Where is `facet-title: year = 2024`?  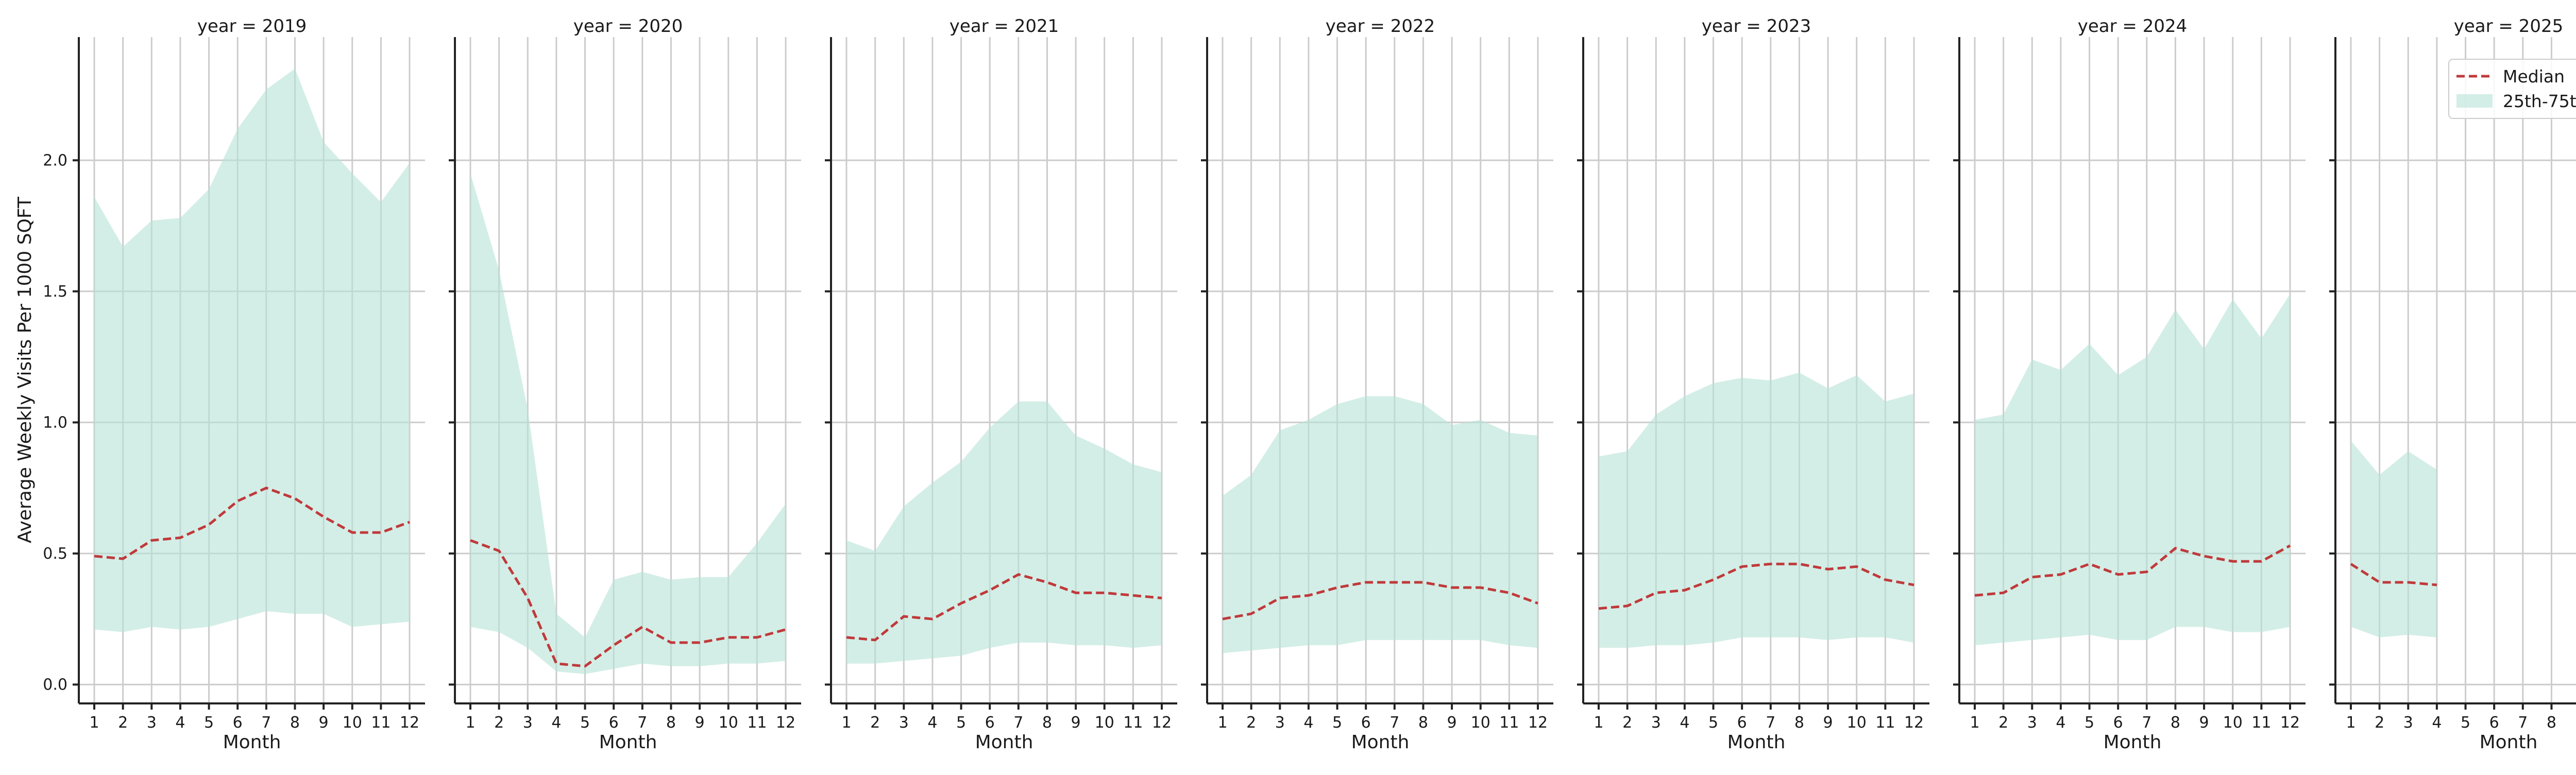 facet-title: year = 2024 is located at coordinates (2132, 27).